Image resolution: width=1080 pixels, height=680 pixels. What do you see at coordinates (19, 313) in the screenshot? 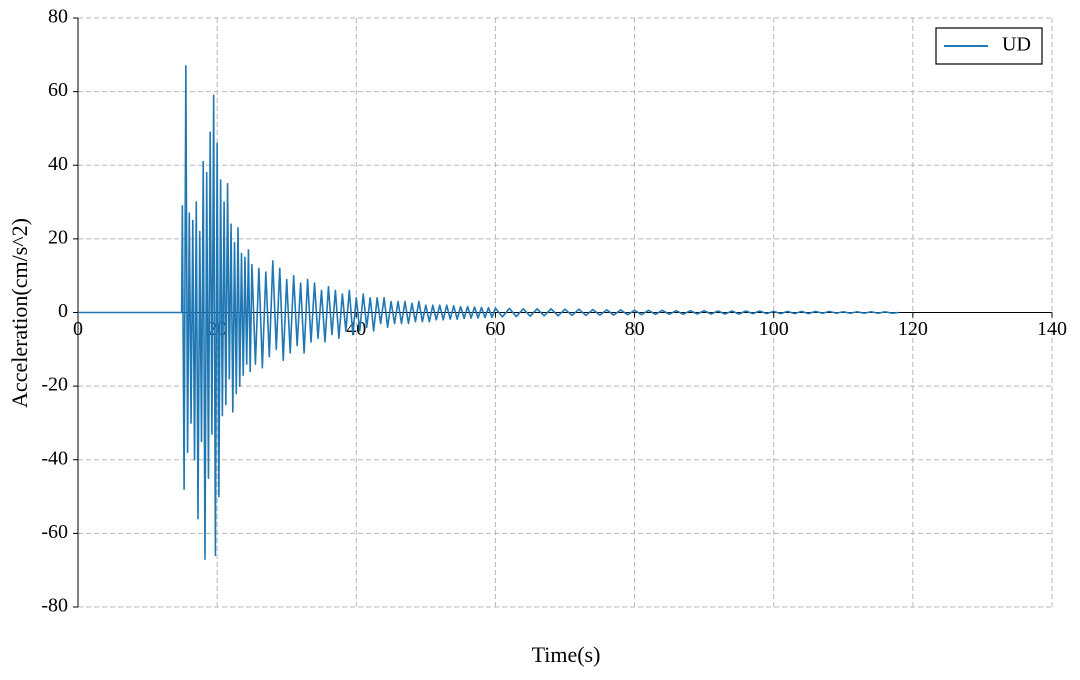
I see `y-axis-label: Acceleration(cm/s^2)` at bounding box center [19, 313].